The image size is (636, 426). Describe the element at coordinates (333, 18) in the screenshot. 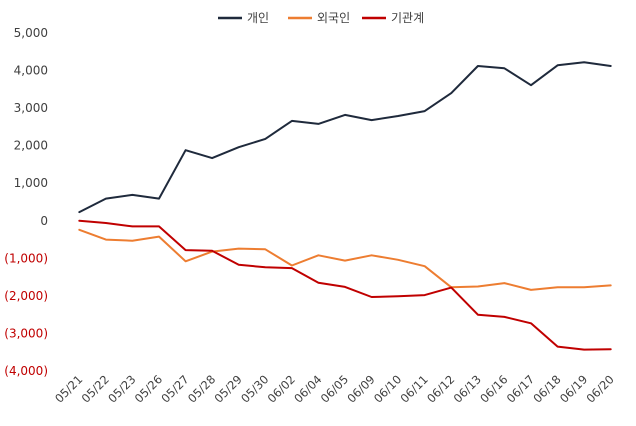

I see `legend-label: 외국인` at that location.